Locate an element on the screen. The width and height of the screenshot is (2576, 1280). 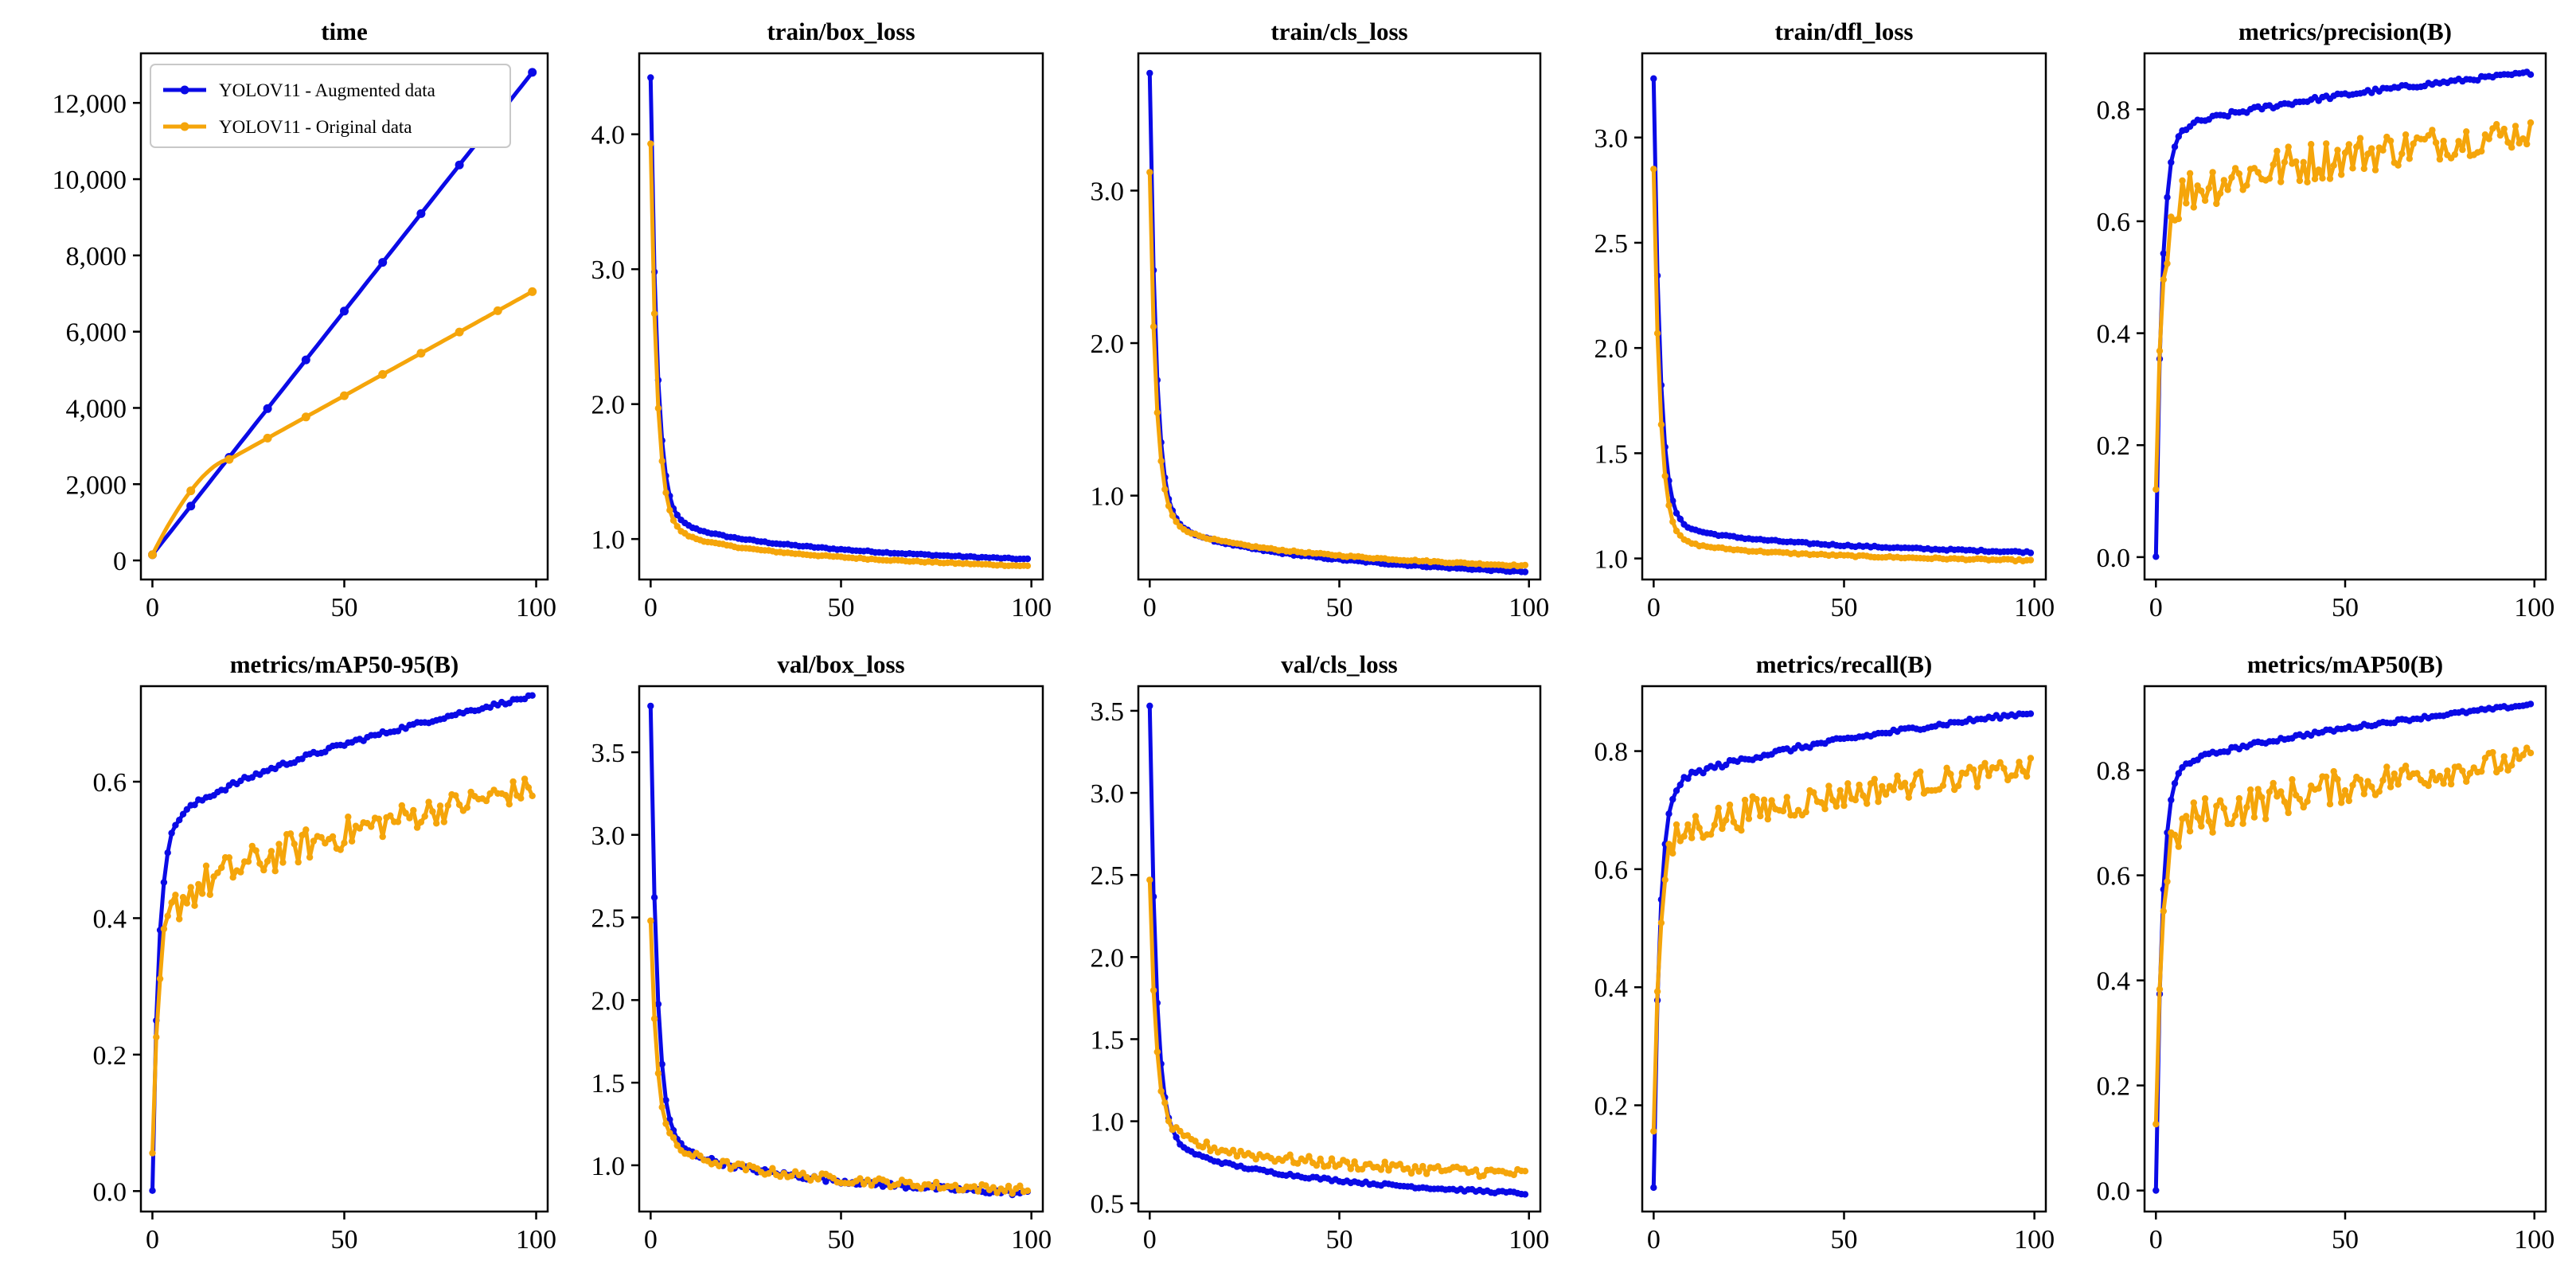
legend-marker is located at coordinates (184, 90).